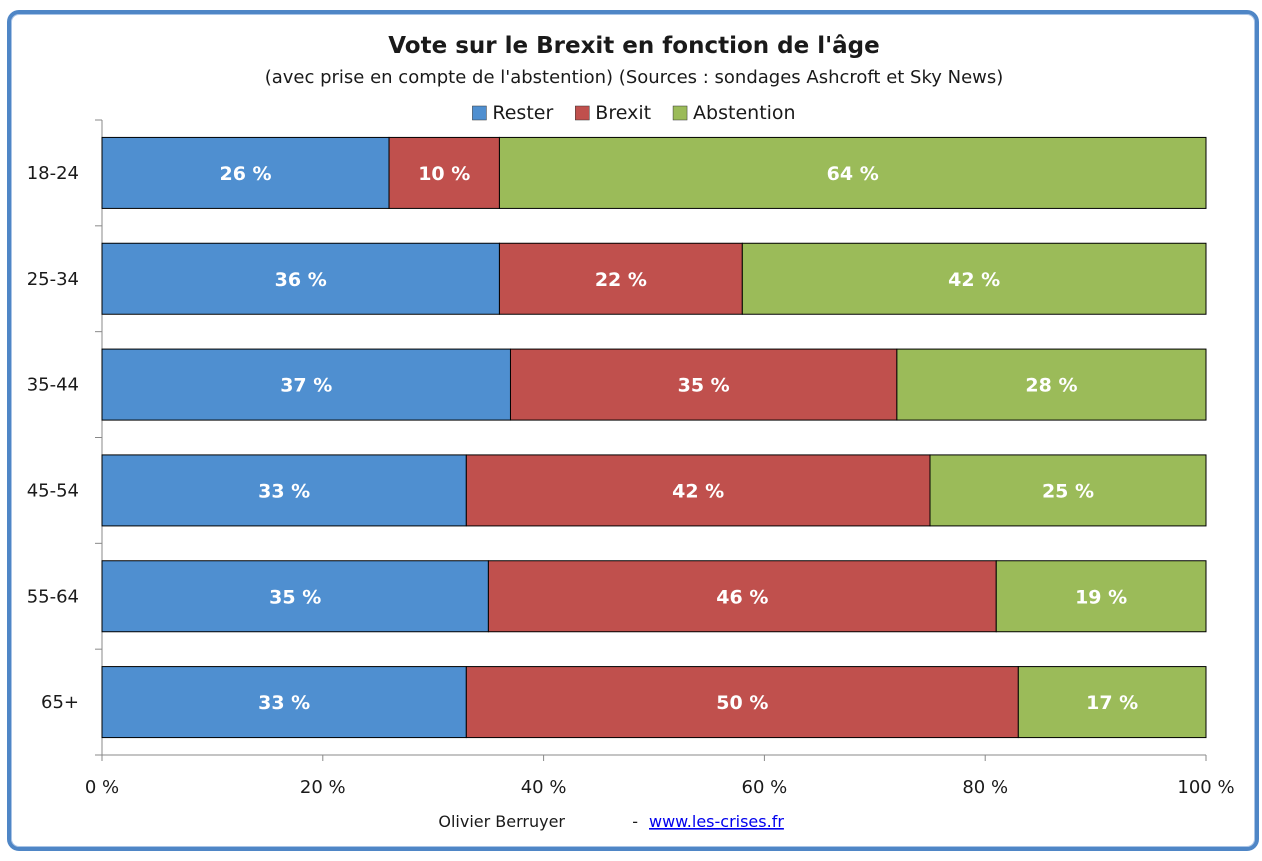  I want to click on legend-item: Rester, so click(512, 113).